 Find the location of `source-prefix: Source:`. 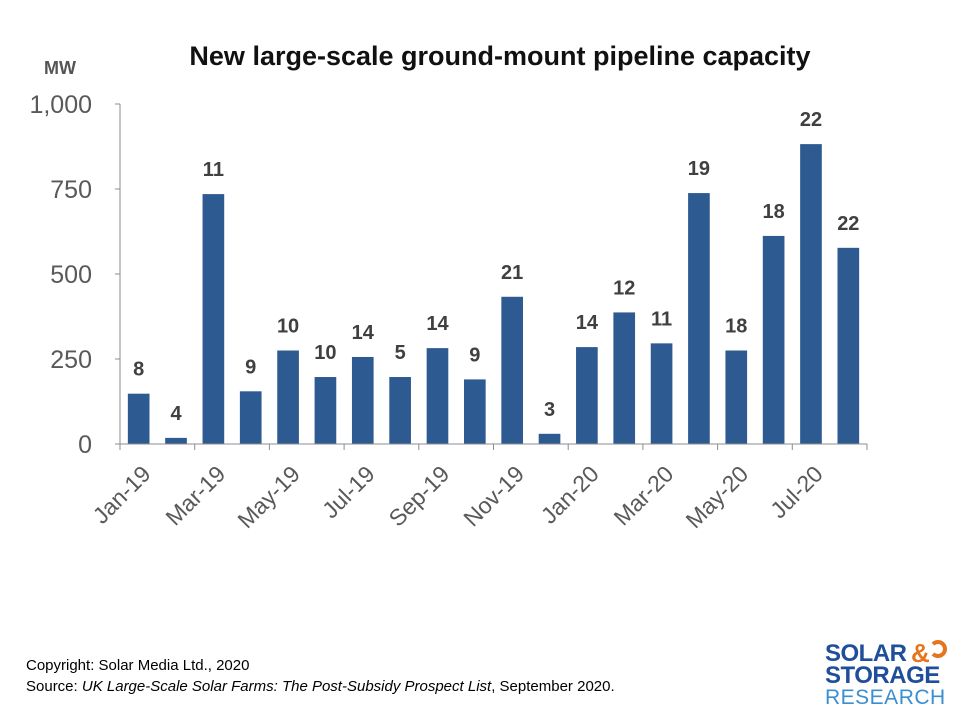

source-prefix: Source: is located at coordinates (54, 686).